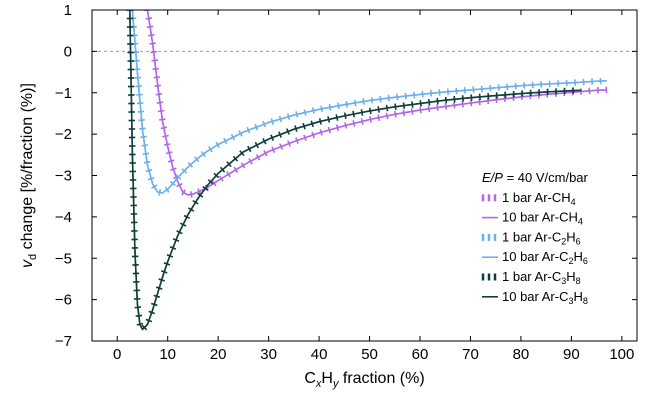  What do you see at coordinates (420, 354) in the screenshot?
I see `x-tick-label: 60` at bounding box center [420, 354].